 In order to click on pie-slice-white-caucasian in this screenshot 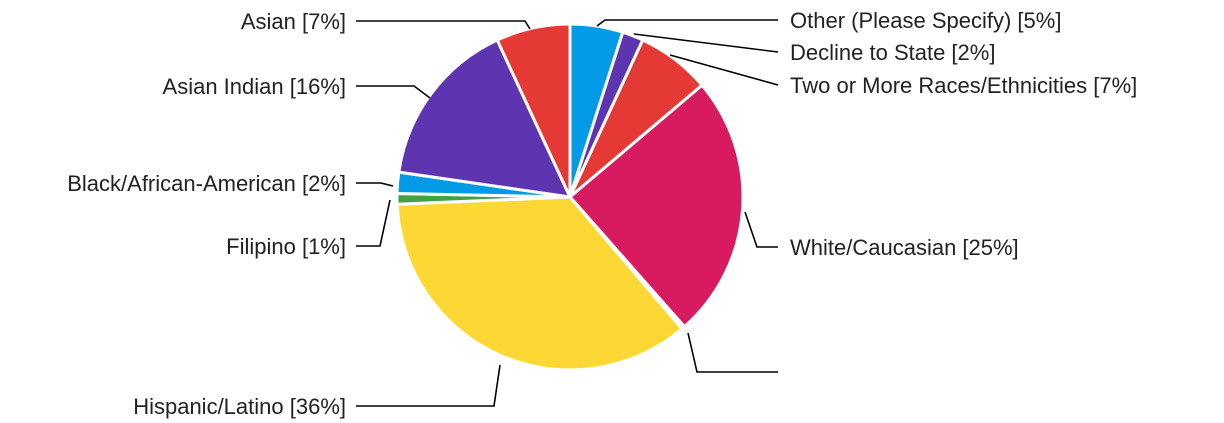, I will do `click(656, 206)`.